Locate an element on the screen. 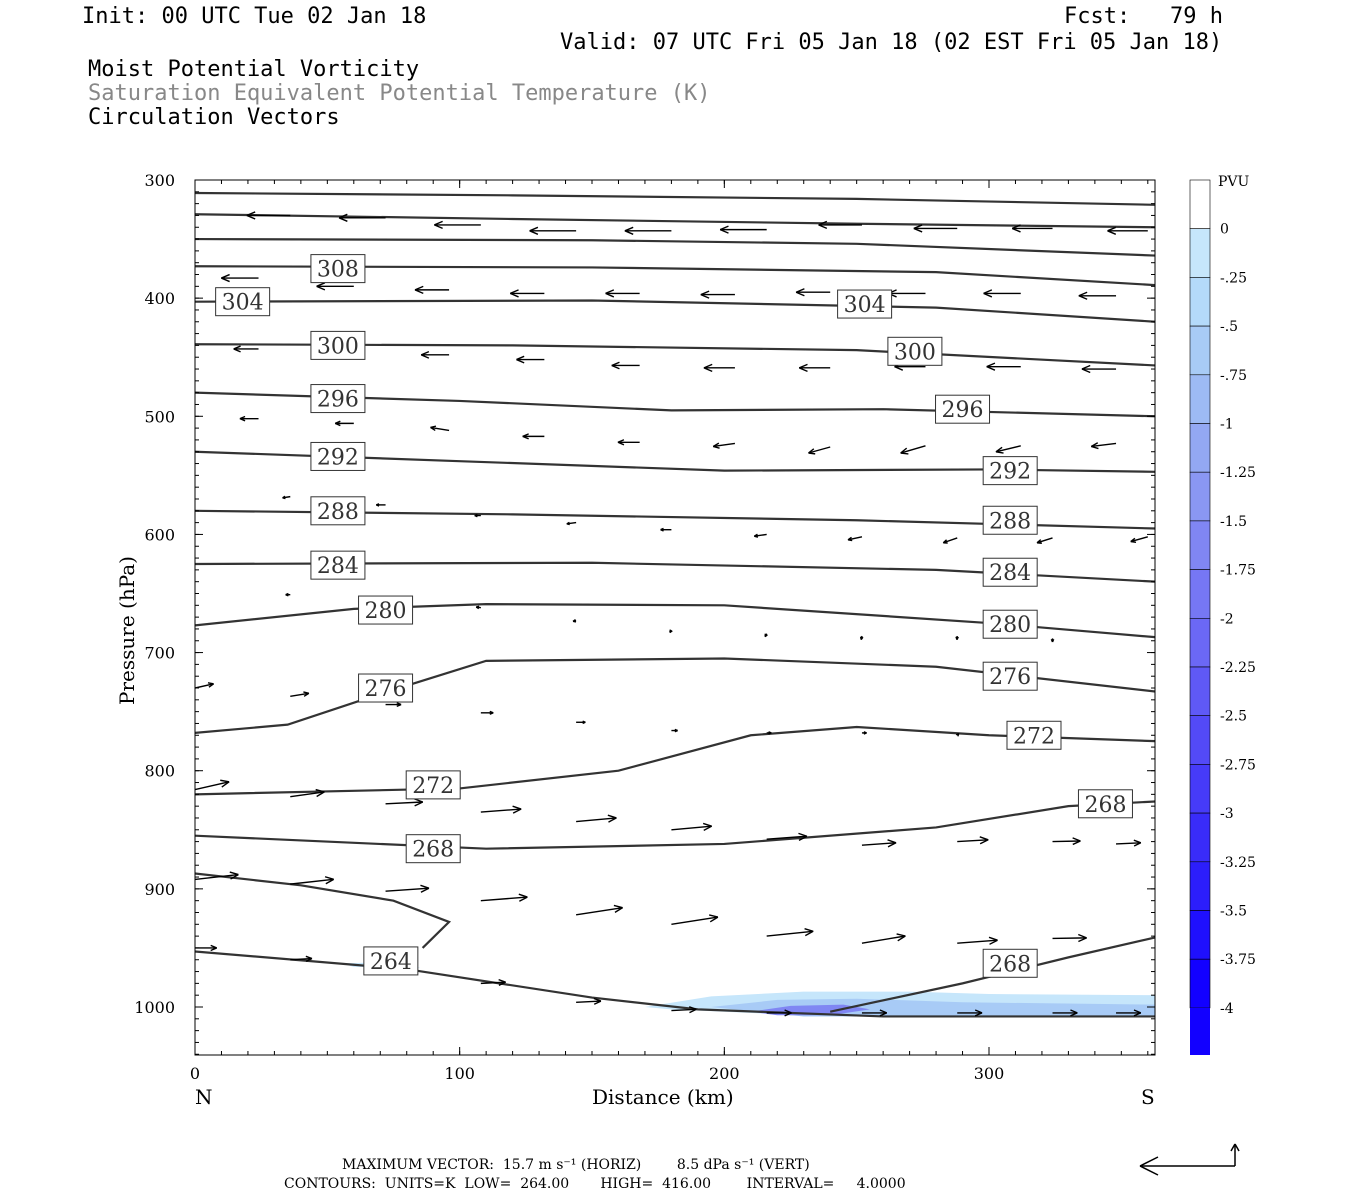  south-label: S is located at coordinates (1148, 1097).